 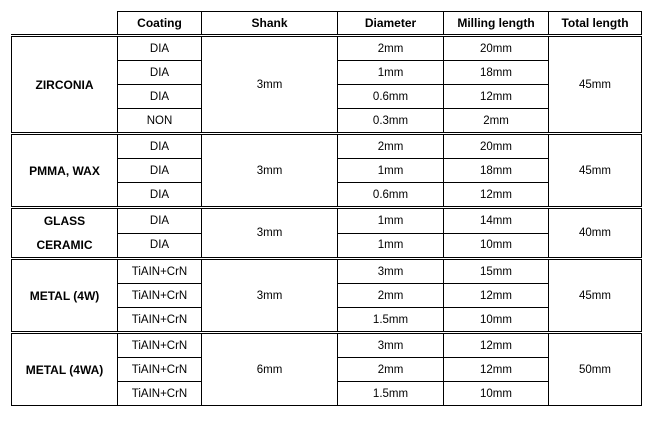 What do you see at coordinates (159, 121) in the screenshot?
I see `coating-cell: NON` at bounding box center [159, 121].